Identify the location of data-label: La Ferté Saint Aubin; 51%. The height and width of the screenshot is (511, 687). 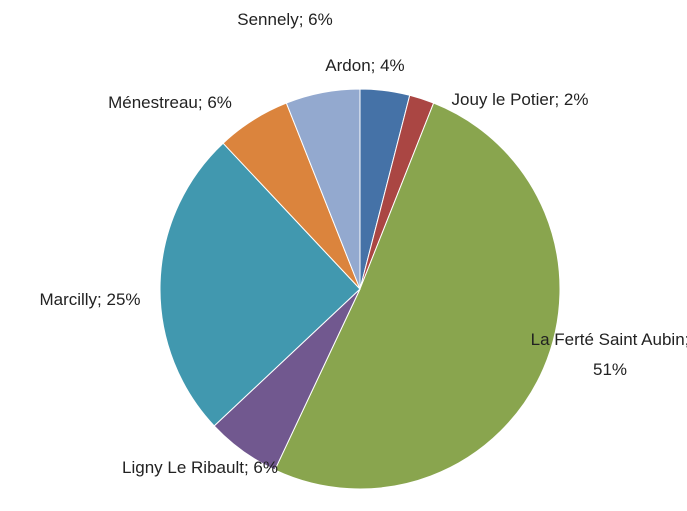
(608, 354).